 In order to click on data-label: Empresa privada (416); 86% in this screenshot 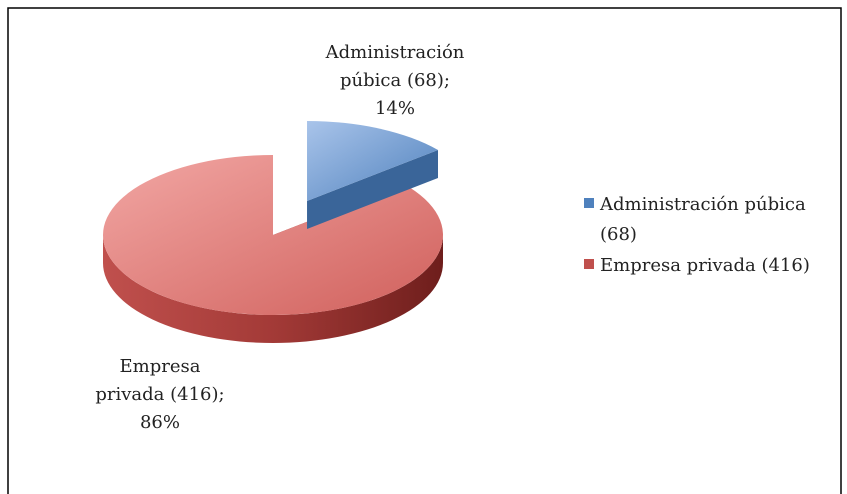, I will do `click(159, 394)`.